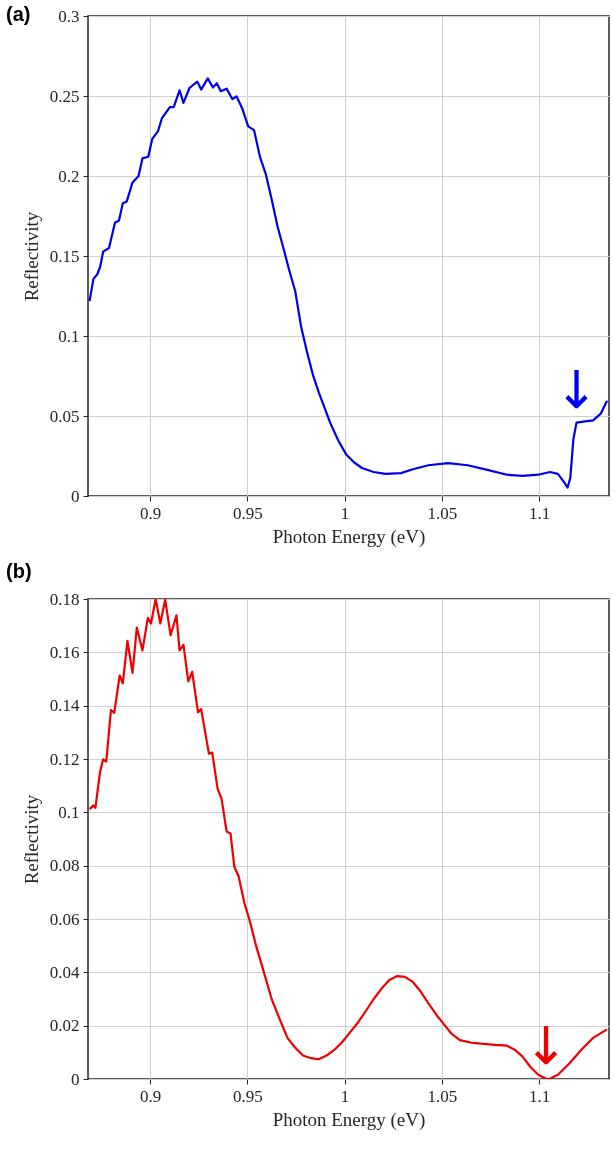  What do you see at coordinates (64, 96) in the screenshot?
I see `y-tick-label: 0.25` at bounding box center [64, 96].